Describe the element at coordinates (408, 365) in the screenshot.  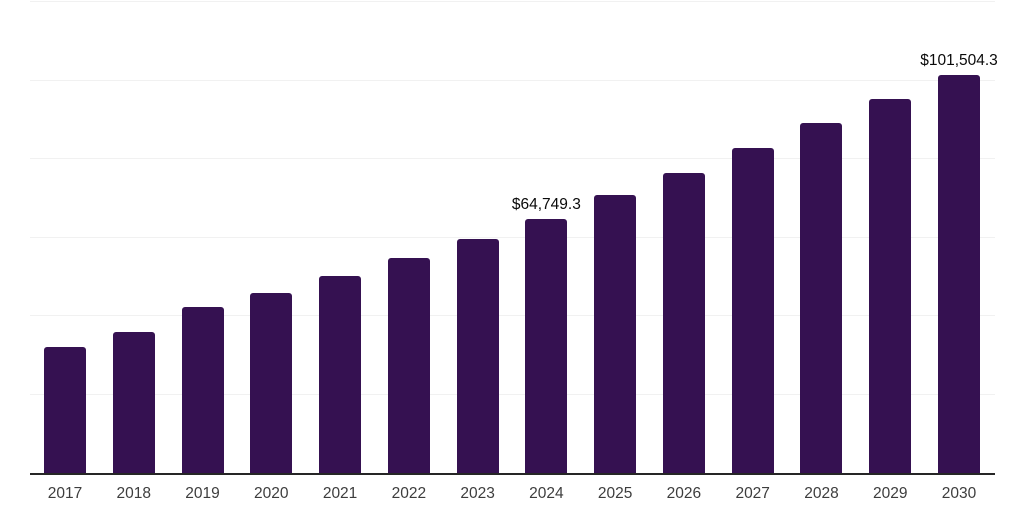
I see `bar-2022` at that location.